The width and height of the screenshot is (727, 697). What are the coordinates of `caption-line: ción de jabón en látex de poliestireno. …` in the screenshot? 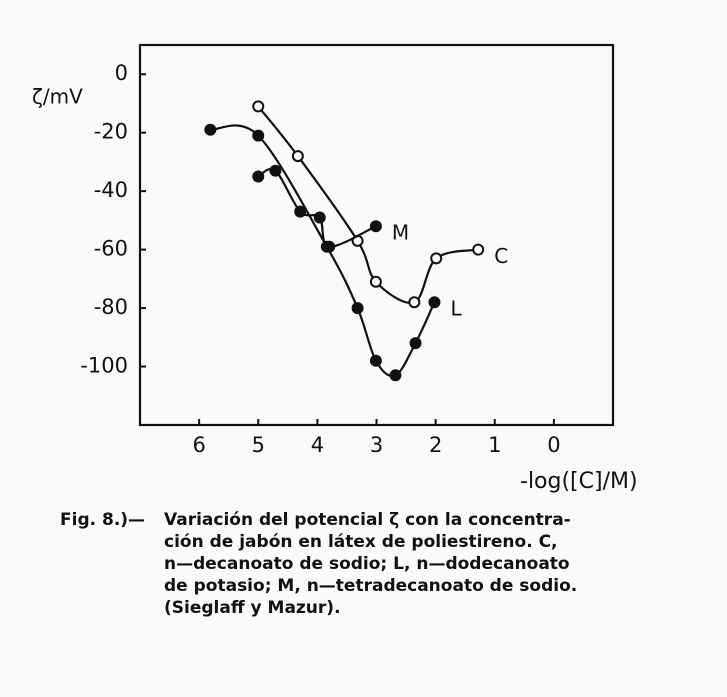 It's located at (361, 542).